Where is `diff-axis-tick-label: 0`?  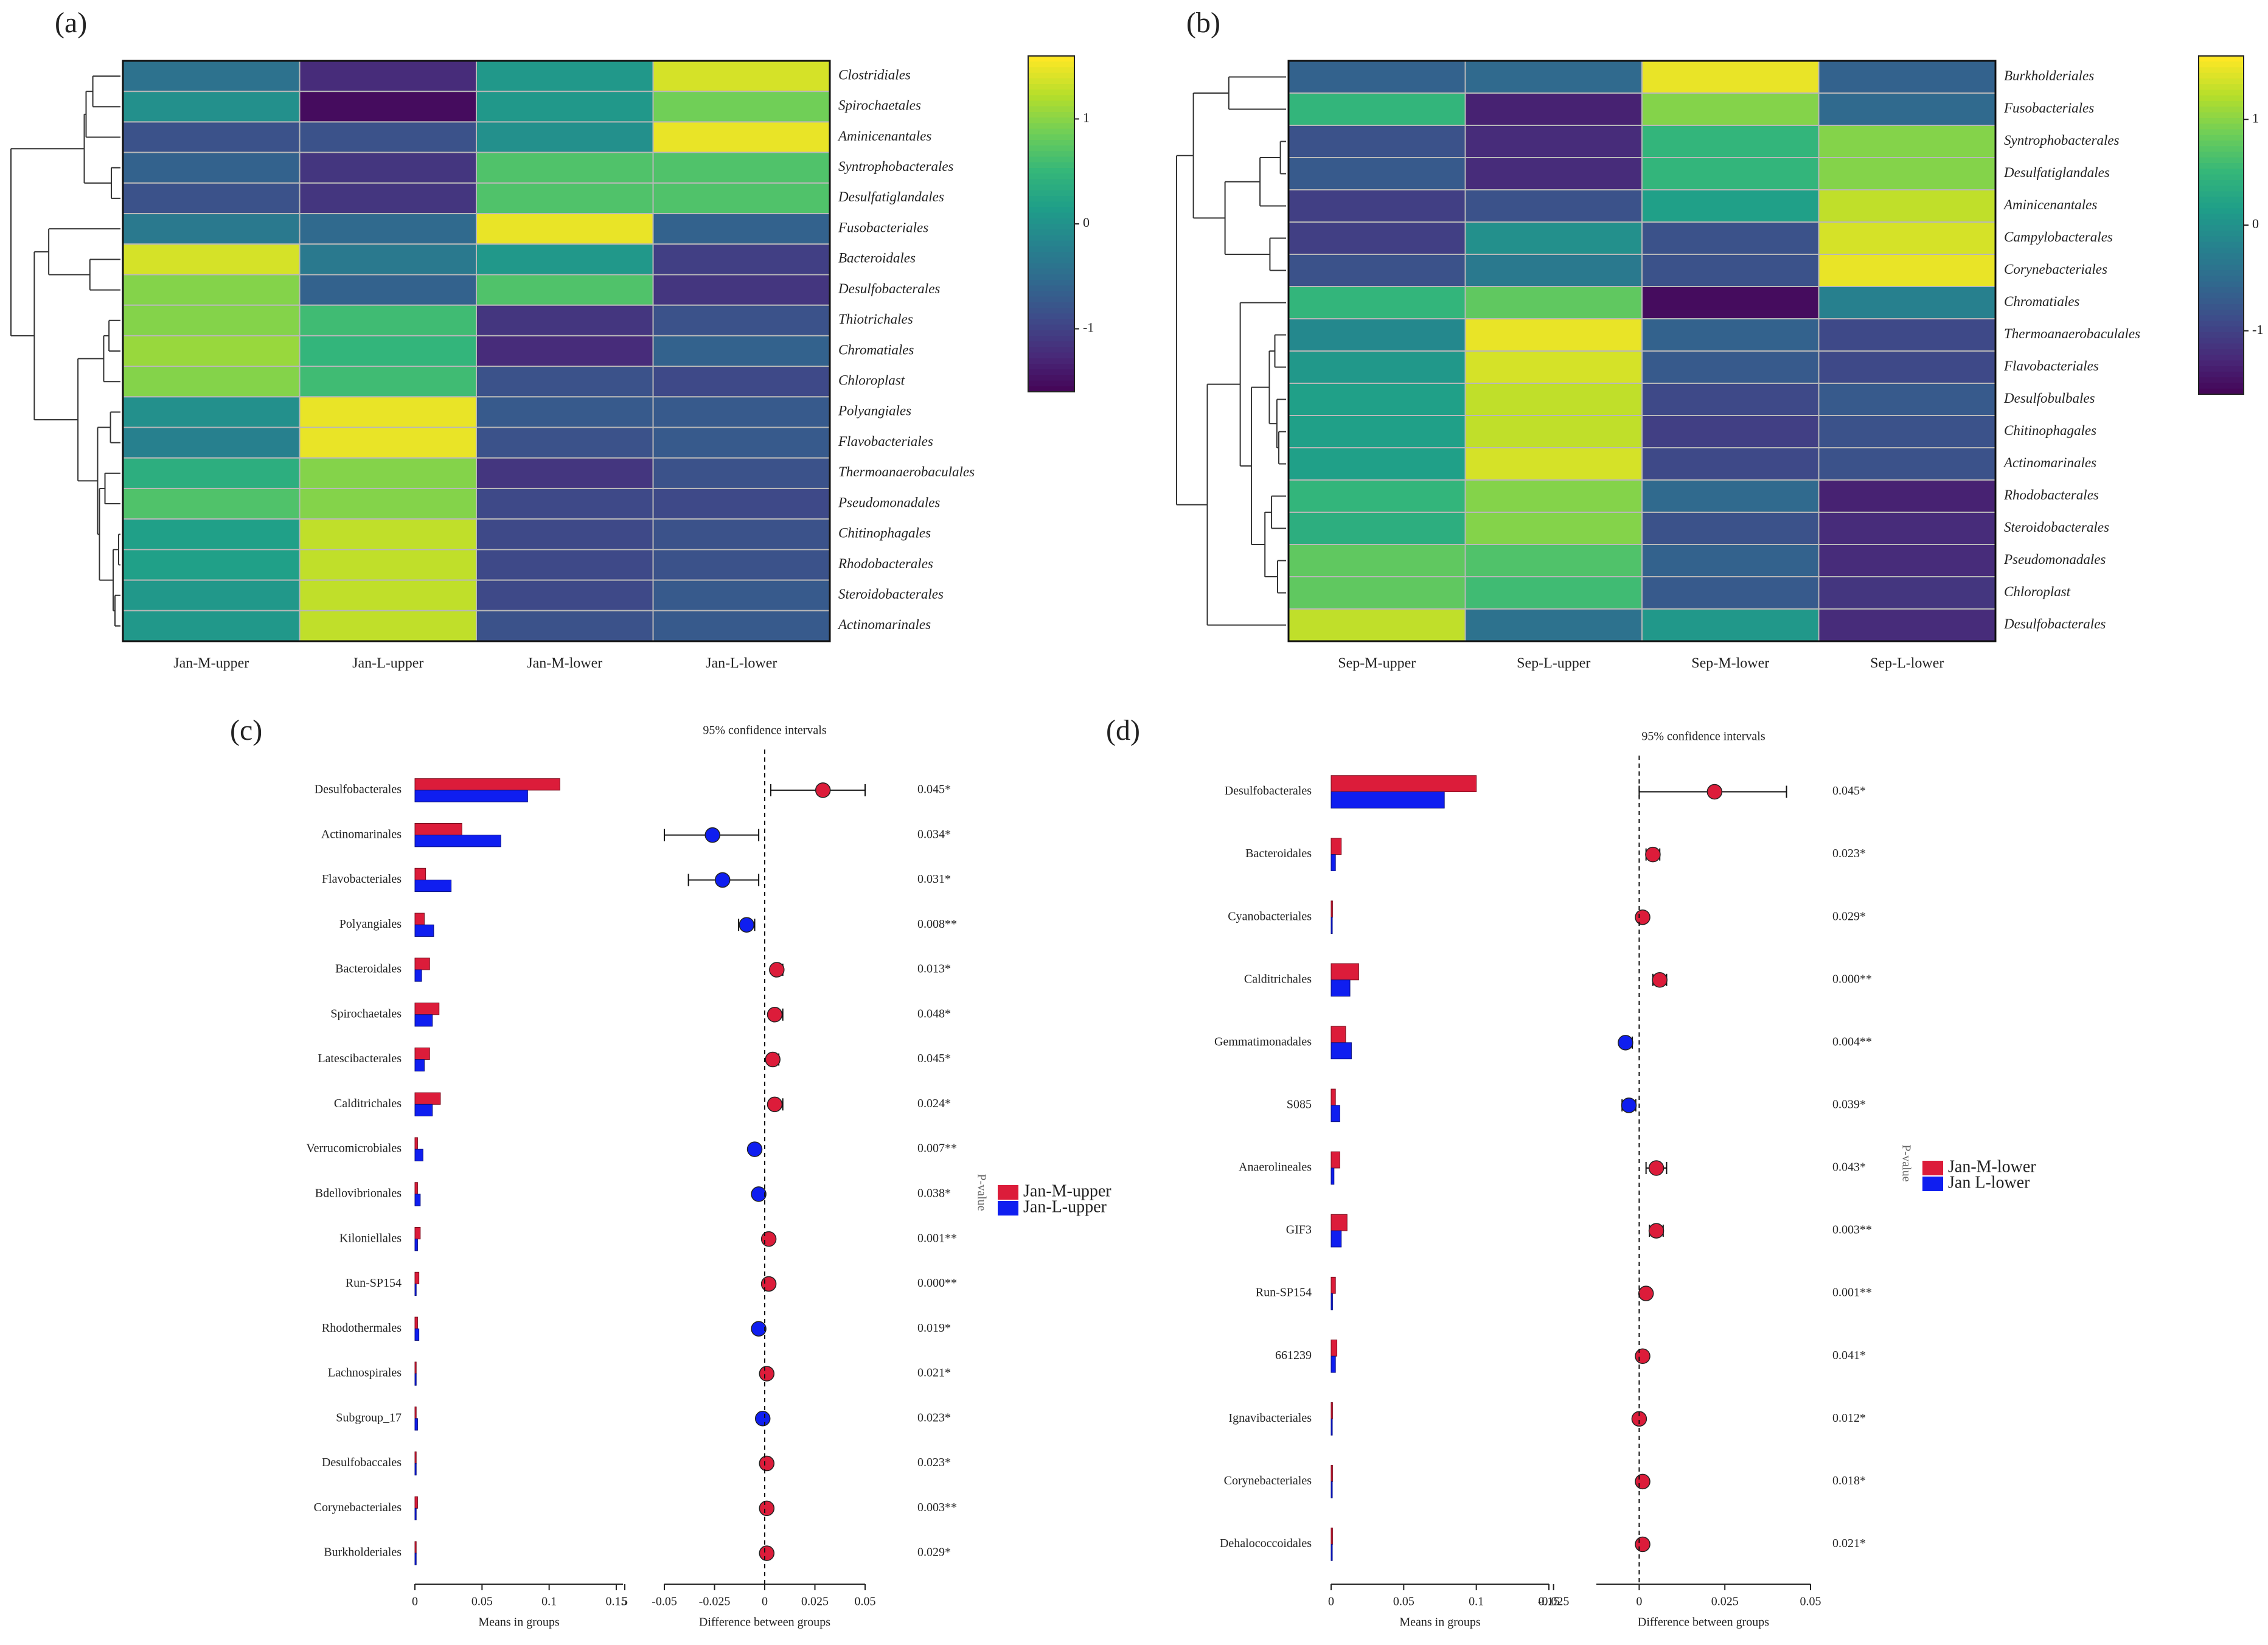
diff-axis-tick-label: 0 is located at coordinates (1639, 1601).